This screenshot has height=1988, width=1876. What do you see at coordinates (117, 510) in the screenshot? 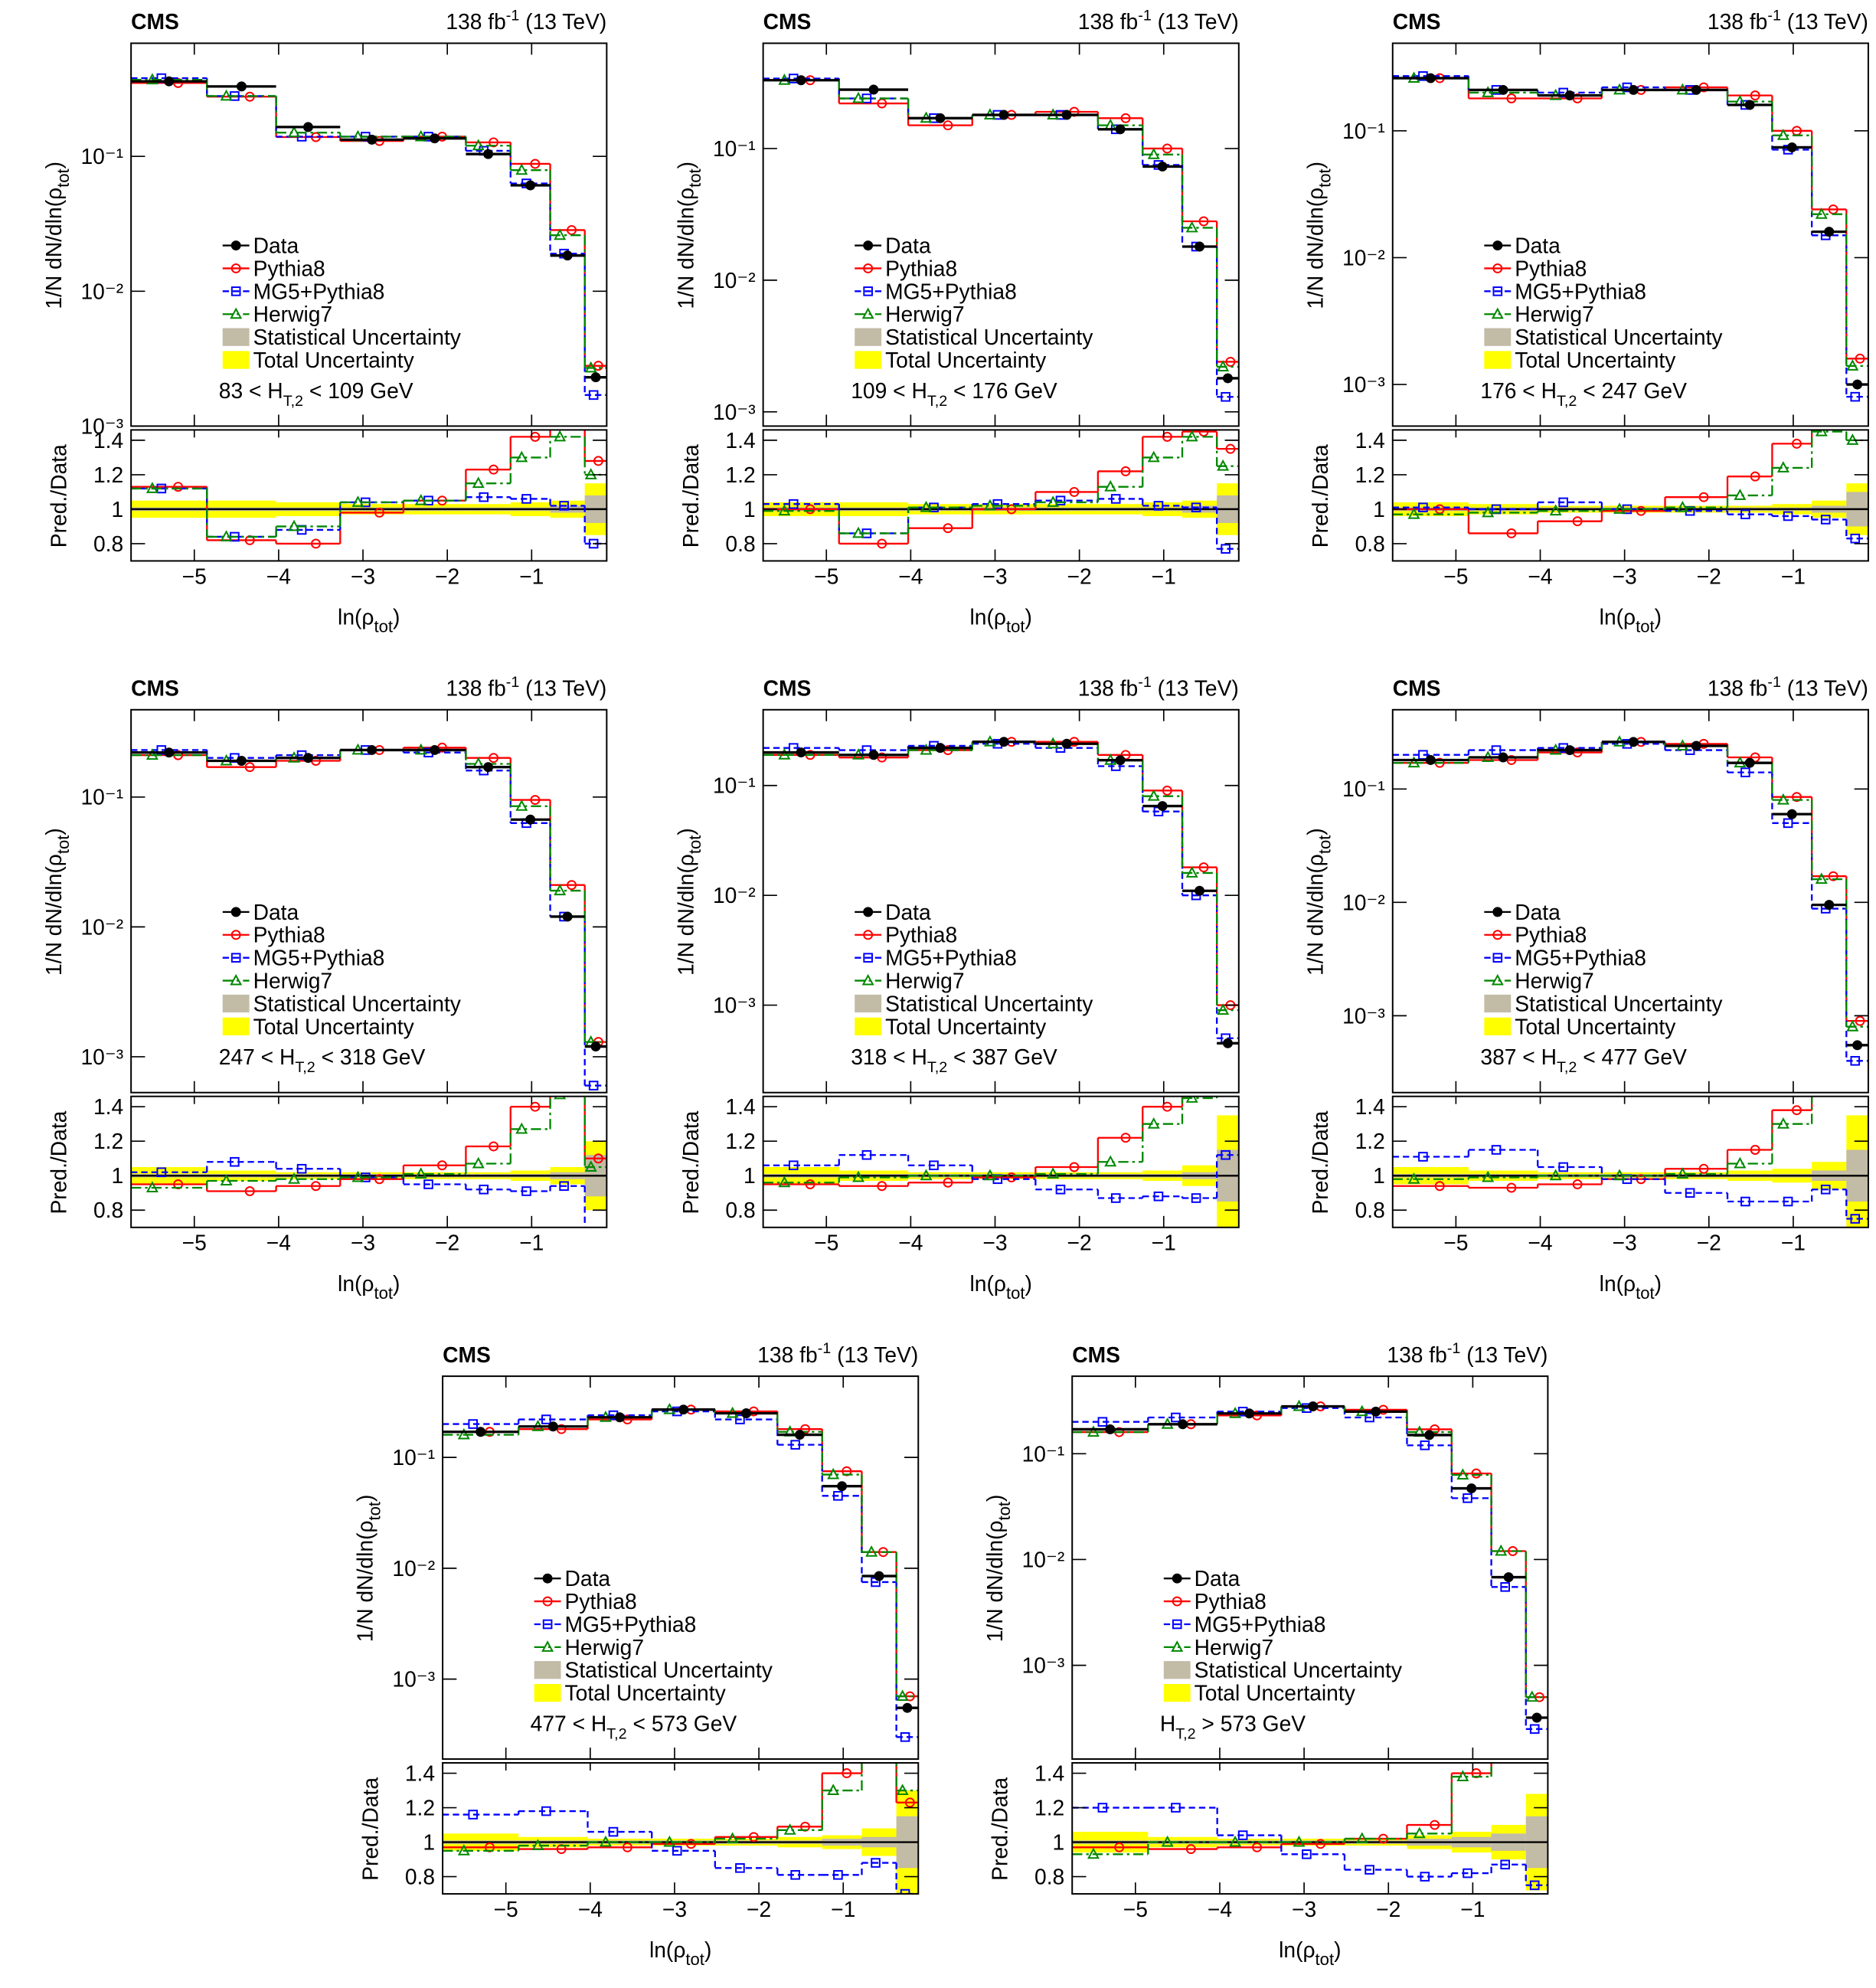
I see `ratio-y-tick-label: 1` at bounding box center [117, 510].